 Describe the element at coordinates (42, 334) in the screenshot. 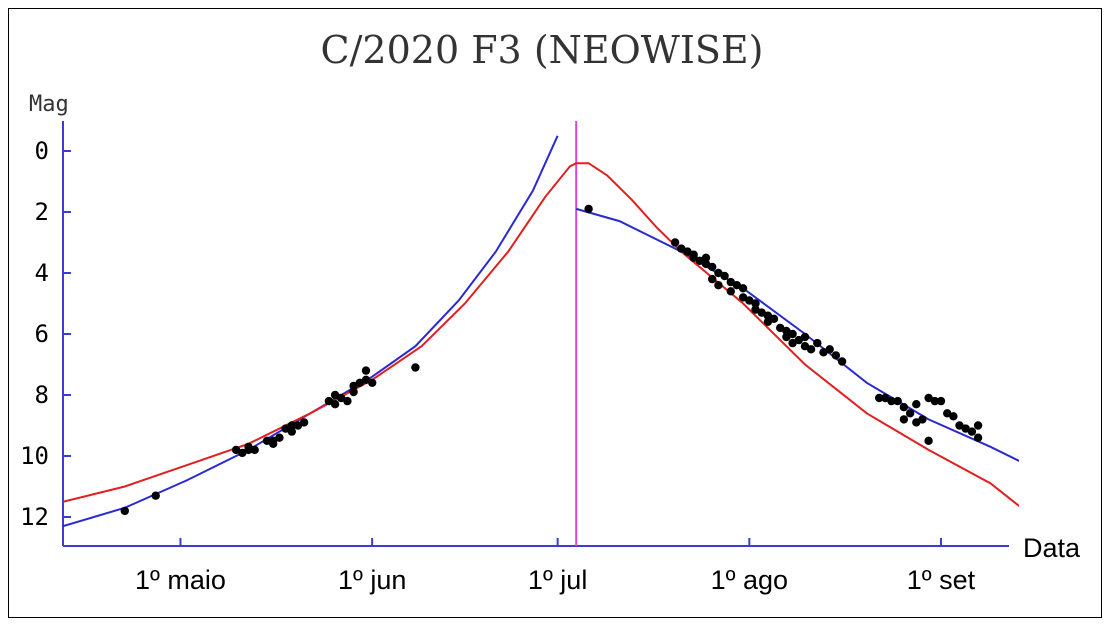

I see `y-tick-label: 6` at that location.